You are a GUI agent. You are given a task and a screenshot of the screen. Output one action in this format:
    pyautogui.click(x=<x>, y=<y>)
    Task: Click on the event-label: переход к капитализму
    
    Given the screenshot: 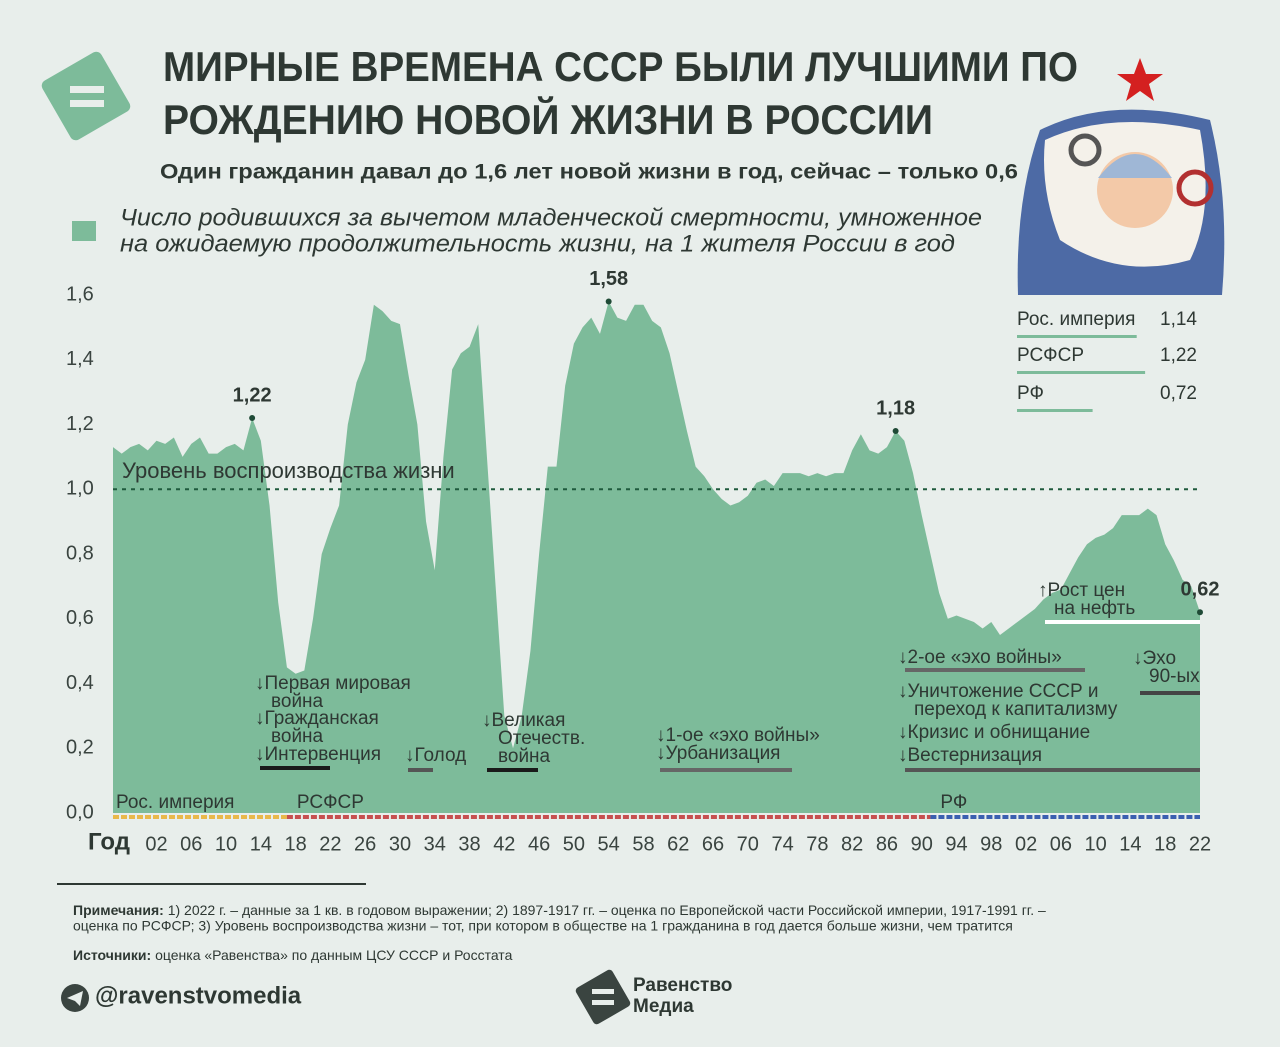 What is the action you would take?
    pyautogui.click(x=1016, y=709)
    